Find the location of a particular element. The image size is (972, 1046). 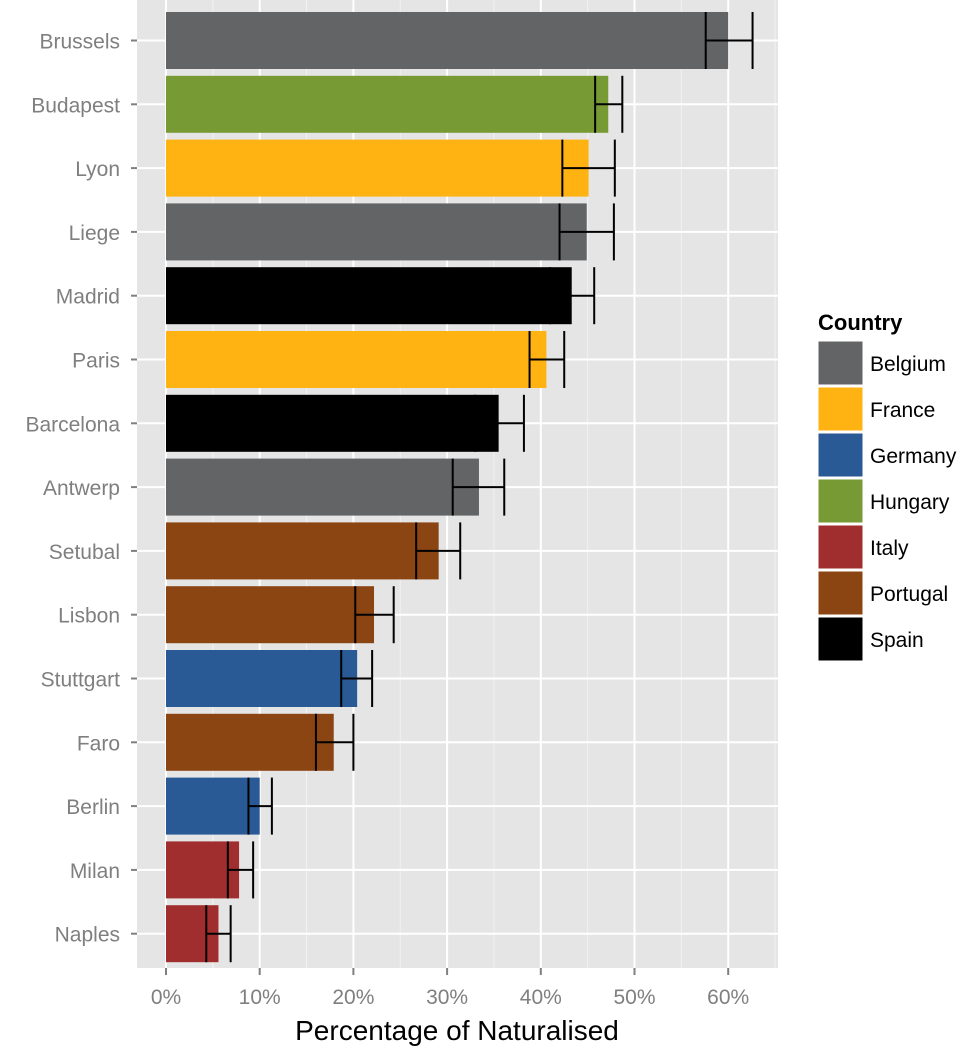

legend-label-italy: Italy is located at coordinates (889, 548).